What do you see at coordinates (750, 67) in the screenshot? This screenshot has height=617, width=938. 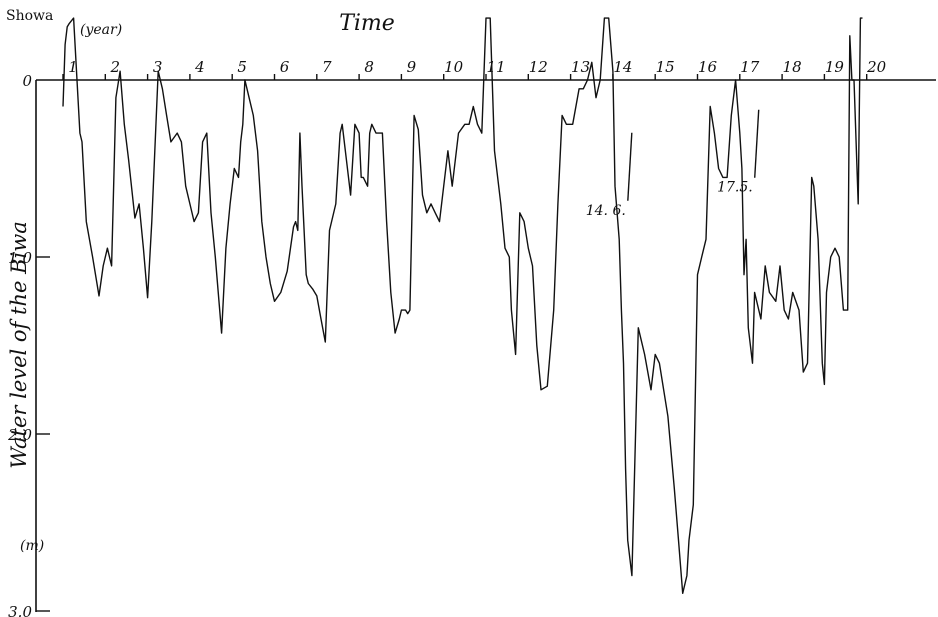 I see `x-tick-label-16: 17` at bounding box center [750, 67].